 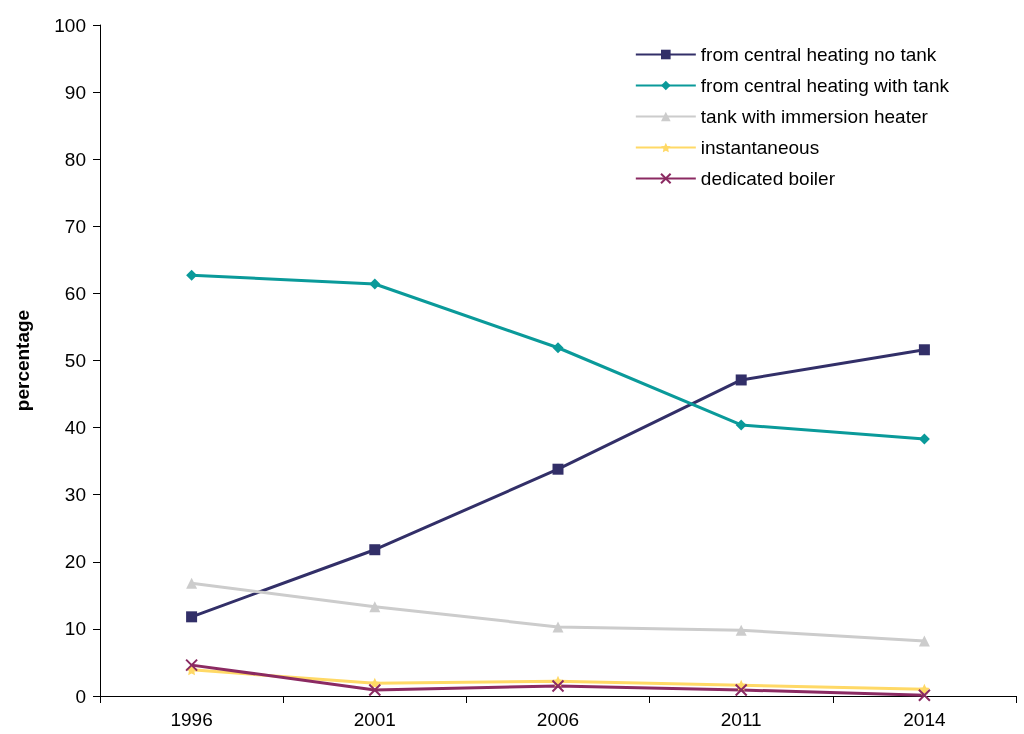 What do you see at coordinates (75, 293) in the screenshot?
I see `y-tick-label: 60` at bounding box center [75, 293].